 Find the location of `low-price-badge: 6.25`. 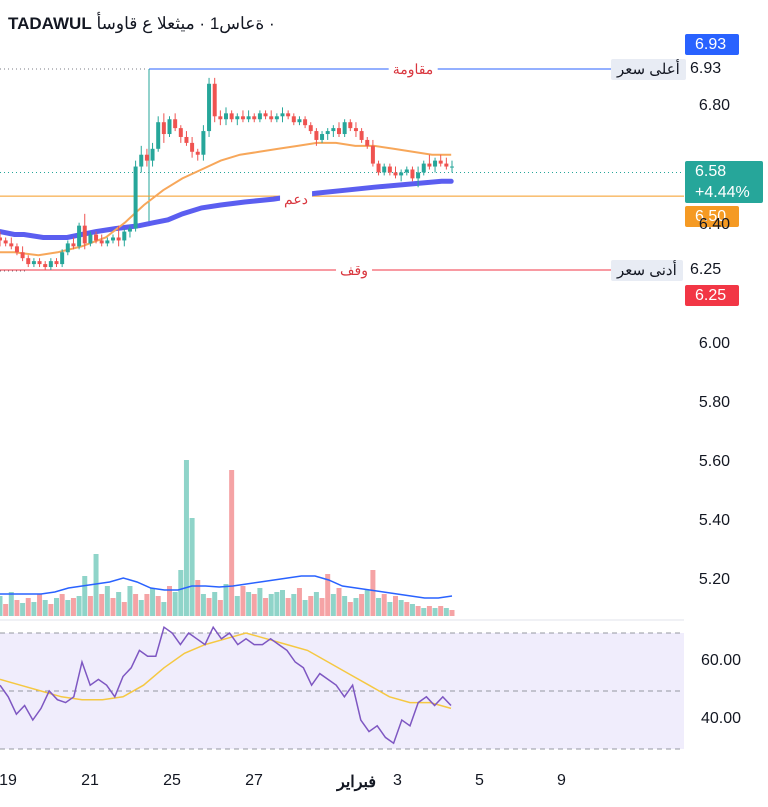

low-price-badge: 6.25 is located at coordinates (712, 295).